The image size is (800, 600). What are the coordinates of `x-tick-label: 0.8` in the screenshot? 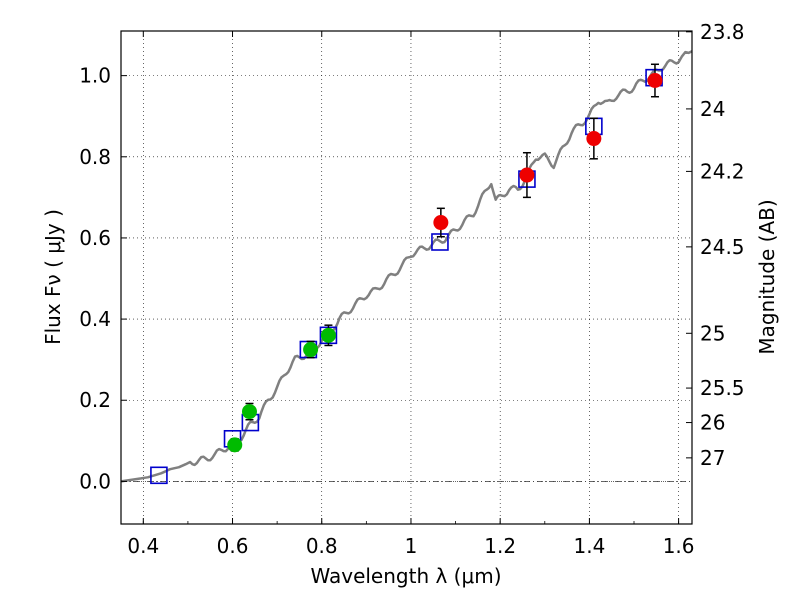 It's located at (322, 546).